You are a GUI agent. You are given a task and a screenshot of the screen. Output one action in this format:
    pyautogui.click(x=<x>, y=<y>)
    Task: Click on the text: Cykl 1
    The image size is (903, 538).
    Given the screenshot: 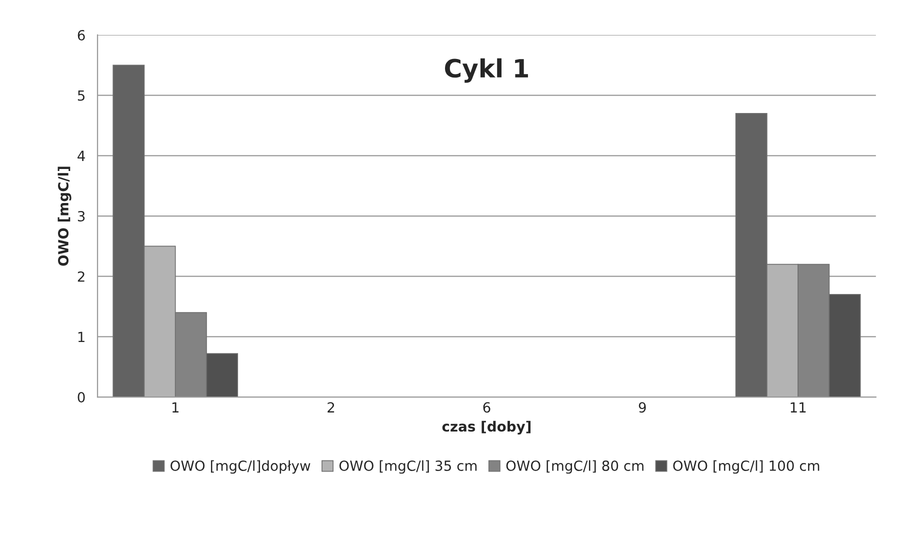 What is the action you would take?
    pyautogui.click(x=486, y=70)
    